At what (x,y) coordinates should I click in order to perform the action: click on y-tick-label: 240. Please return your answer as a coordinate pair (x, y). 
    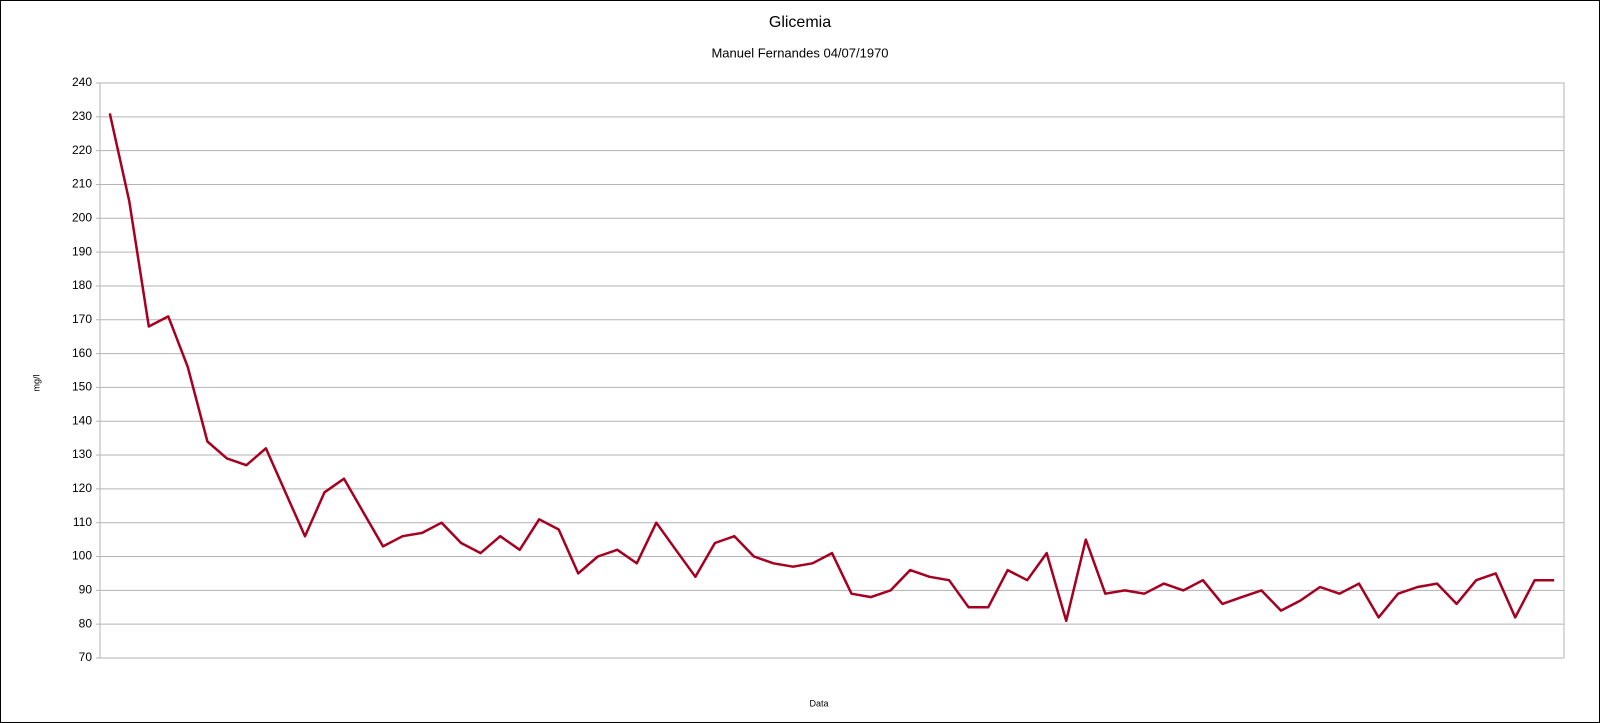
    Looking at the image, I should click on (82, 82).